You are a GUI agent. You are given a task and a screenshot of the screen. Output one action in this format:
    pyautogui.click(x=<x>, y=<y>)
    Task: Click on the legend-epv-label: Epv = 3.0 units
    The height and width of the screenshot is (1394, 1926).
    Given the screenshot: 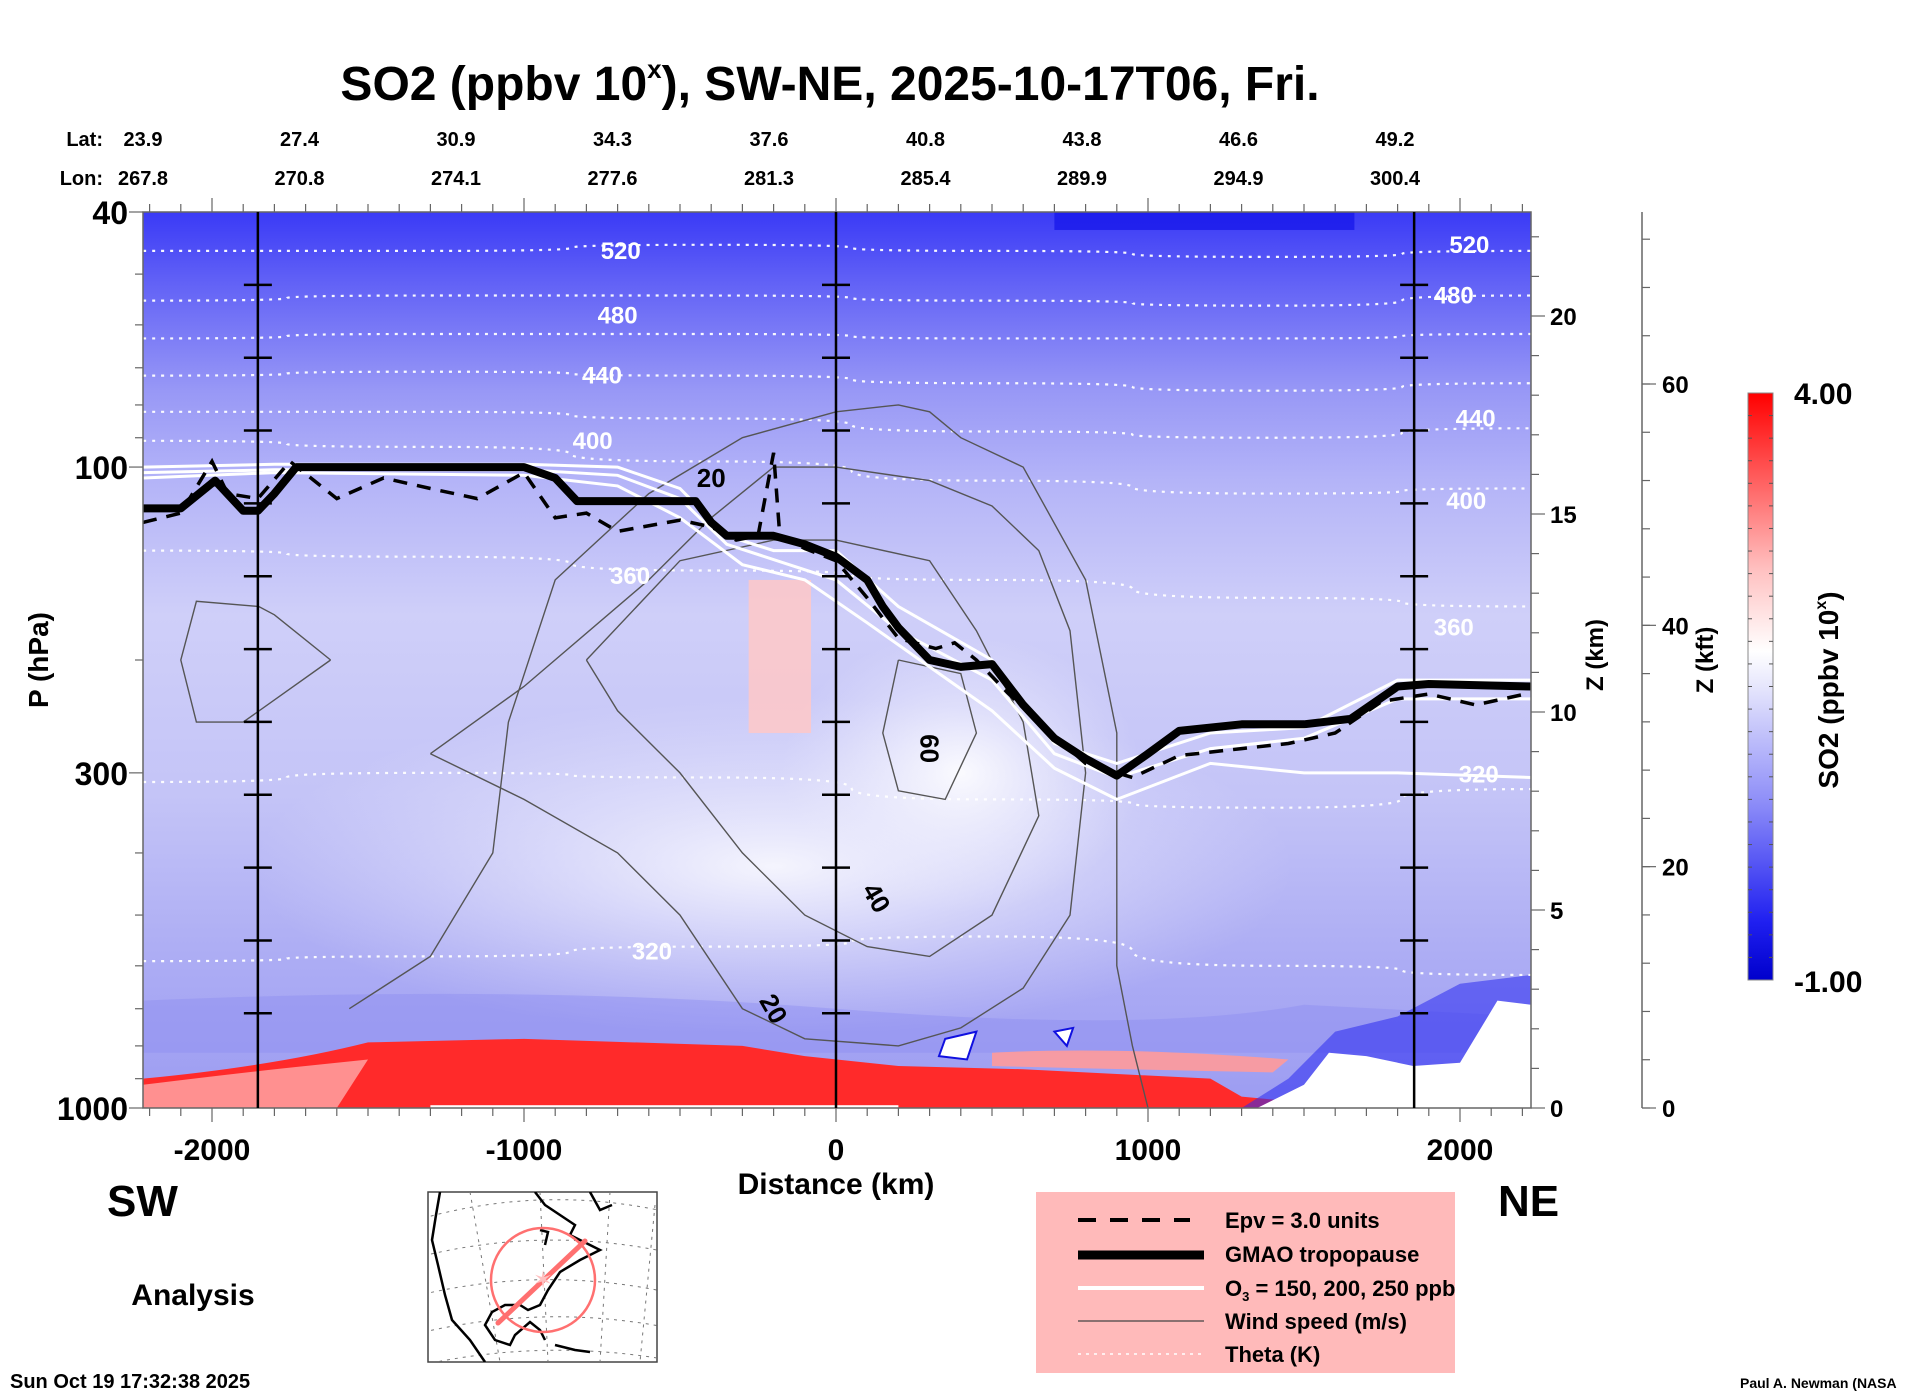 What is the action you would take?
    pyautogui.click(x=1302, y=1220)
    